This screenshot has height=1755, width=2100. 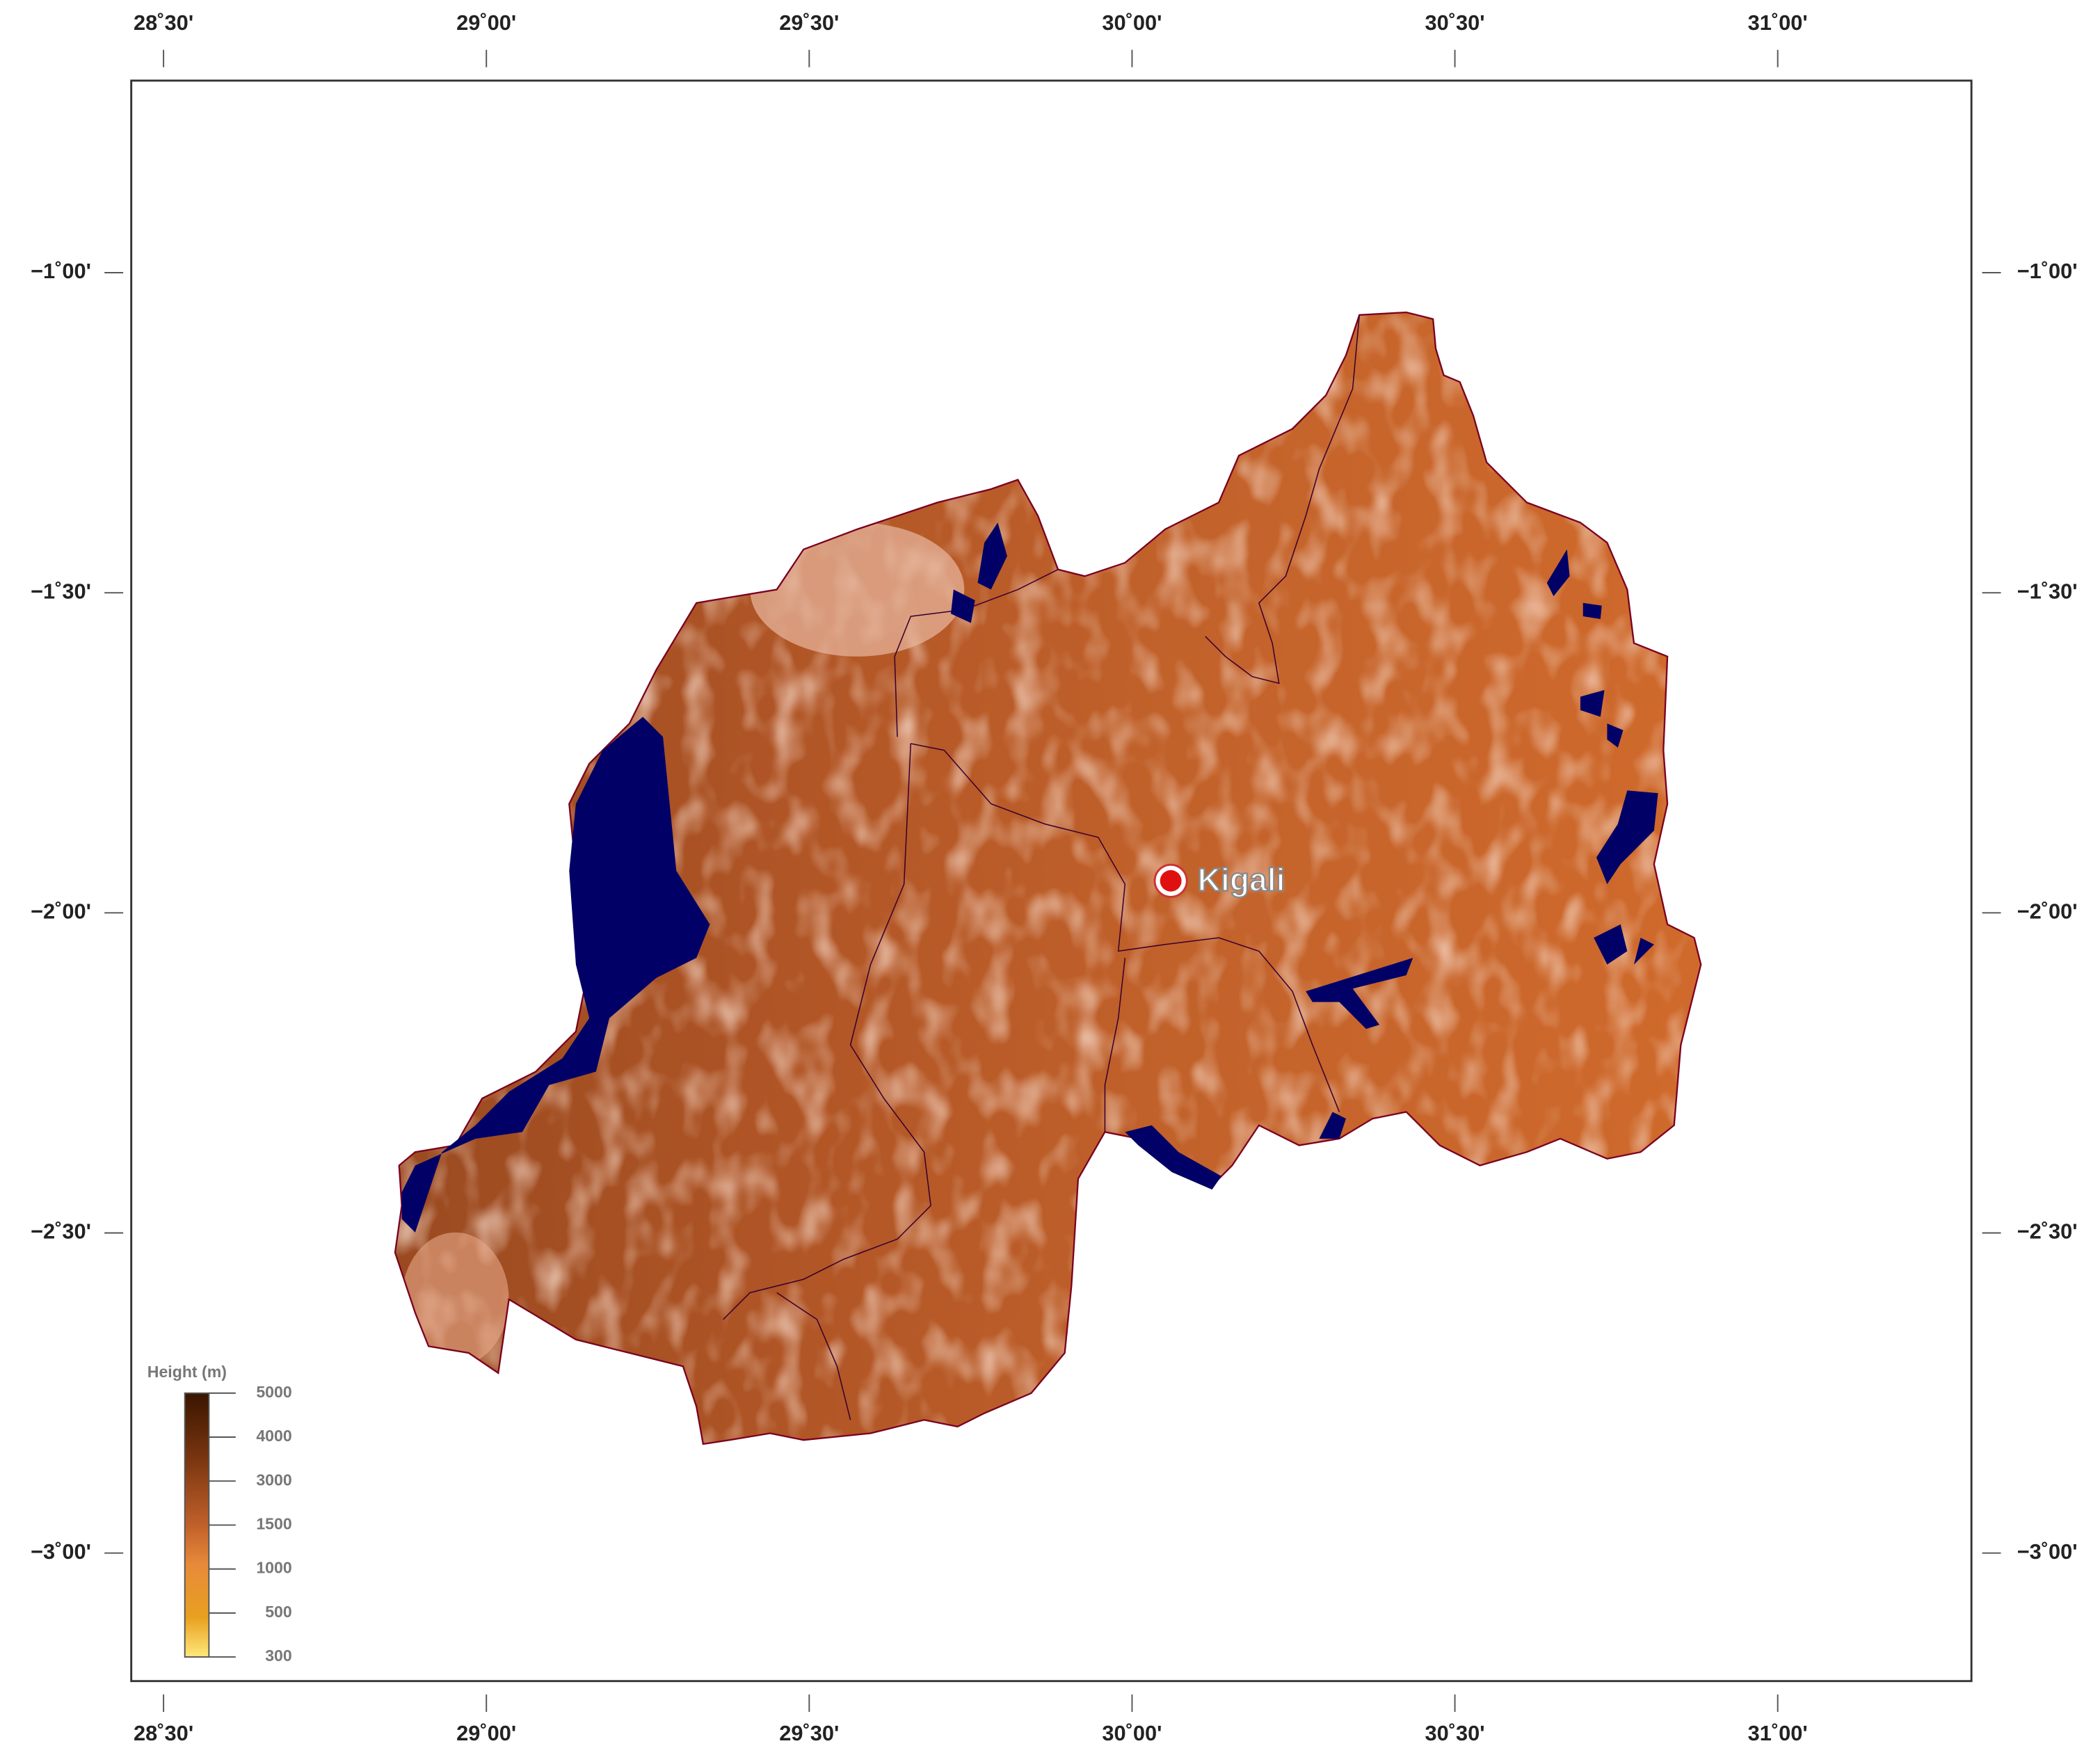 What do you see at coordinates (278, 1656) in the screenshot?
I see `legend-label: 300` at bounding box center [278, 1656].